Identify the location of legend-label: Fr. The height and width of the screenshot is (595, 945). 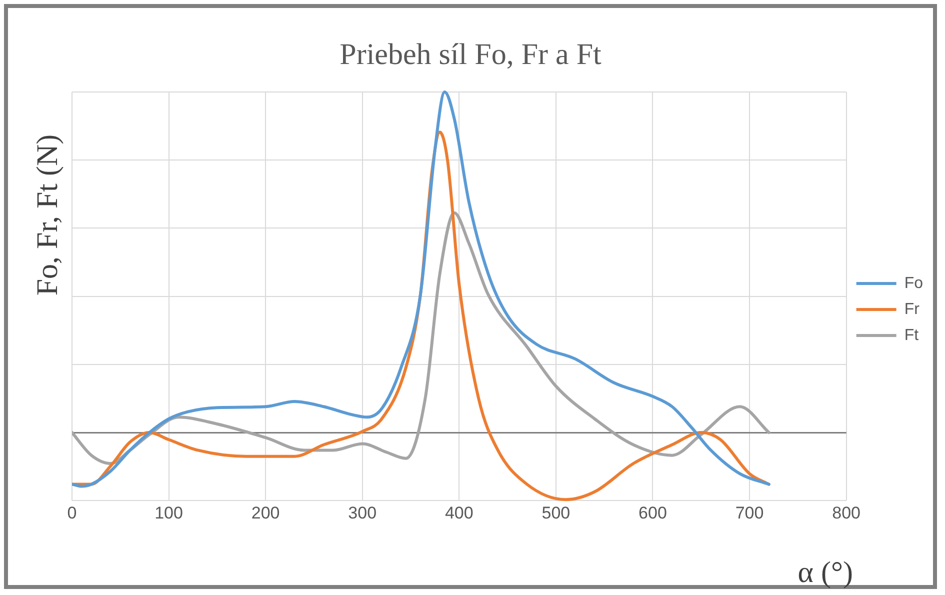
(912, 309).